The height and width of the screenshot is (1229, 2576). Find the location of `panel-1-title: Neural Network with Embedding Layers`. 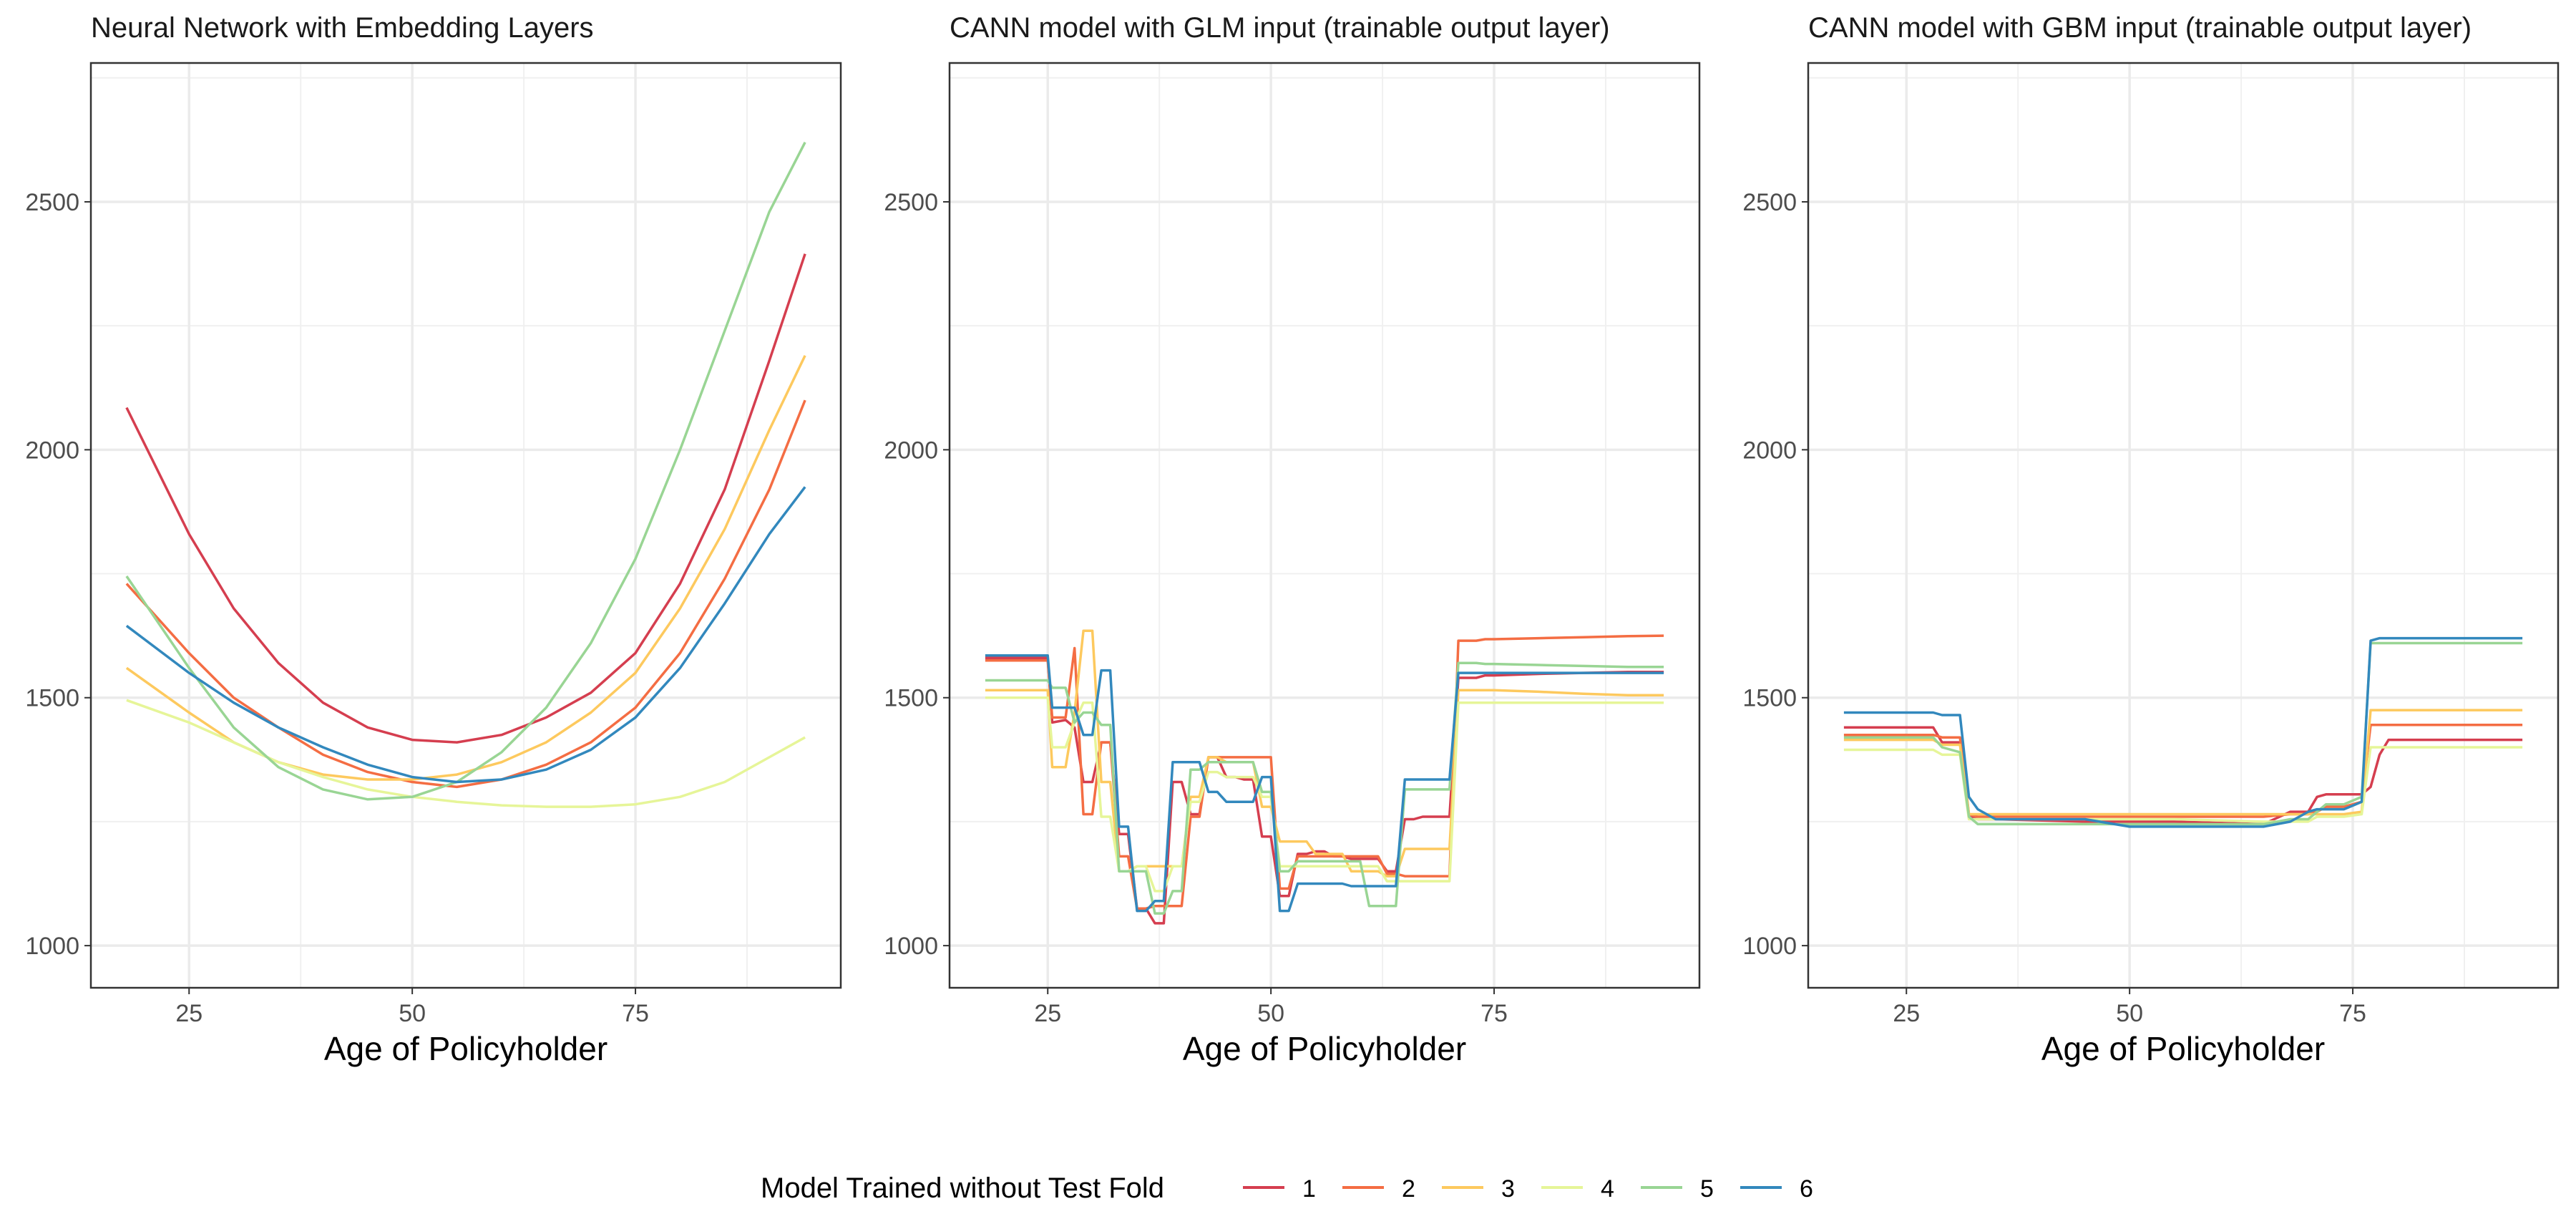

panel-1-title: Neural Network with Embedding Layers is located at coordinates (342, 28).